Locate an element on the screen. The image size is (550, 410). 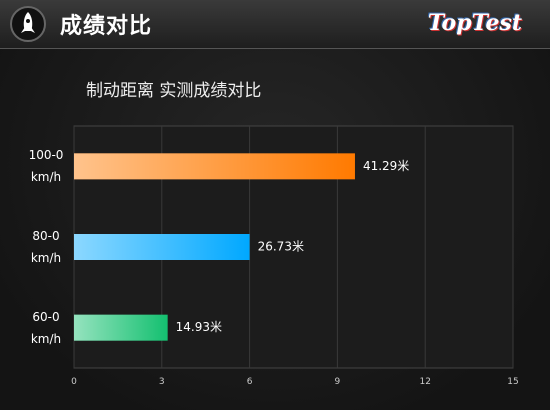
category-label: 80-0 km/h is located at coordinates (46, 247).